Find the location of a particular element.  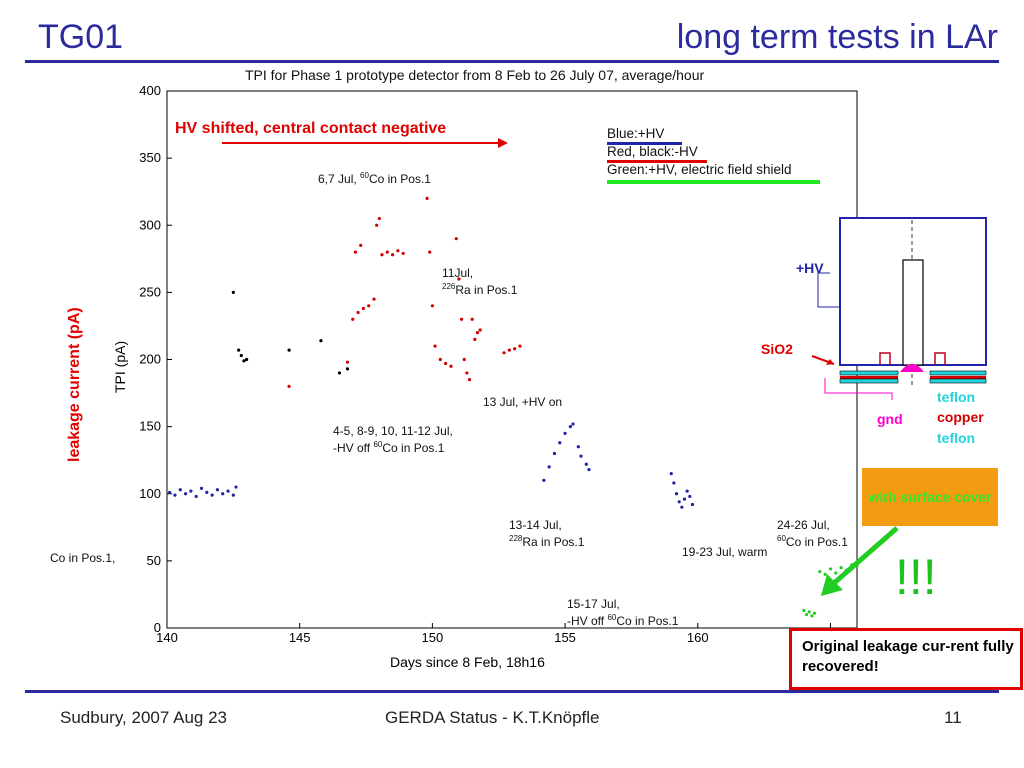

x-axis-label: Days since 8 Feb, 18h16 is located at coordinates (467, 662).